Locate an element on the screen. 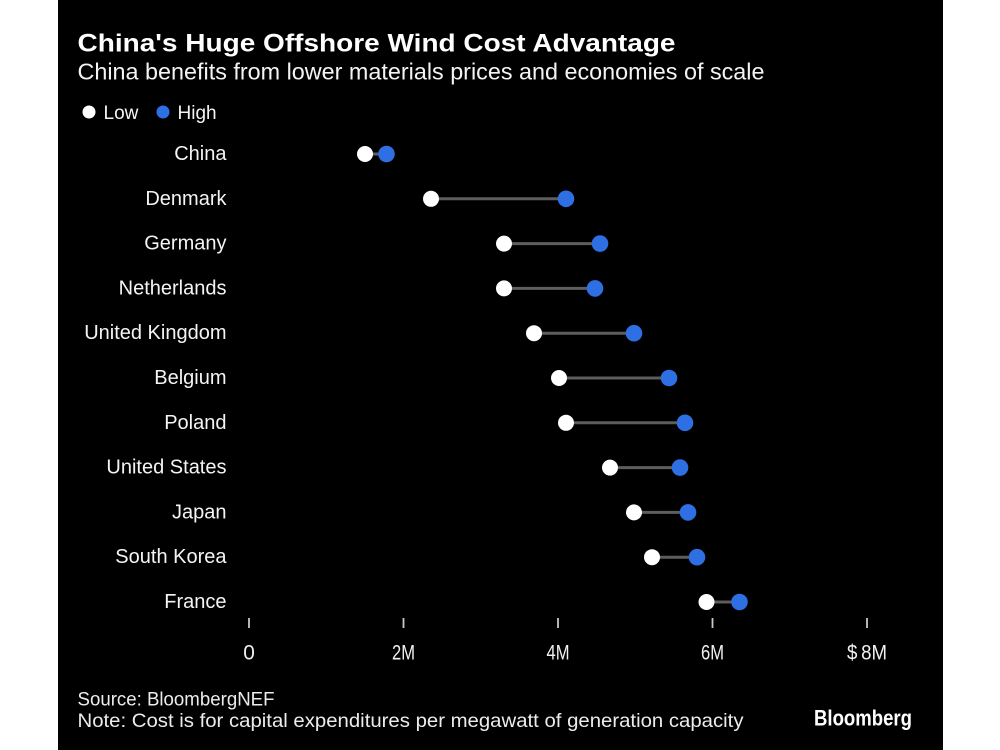 This screenshot has height=750, width=1000. svg-text: South Korea is located at coordinates (171, 557).